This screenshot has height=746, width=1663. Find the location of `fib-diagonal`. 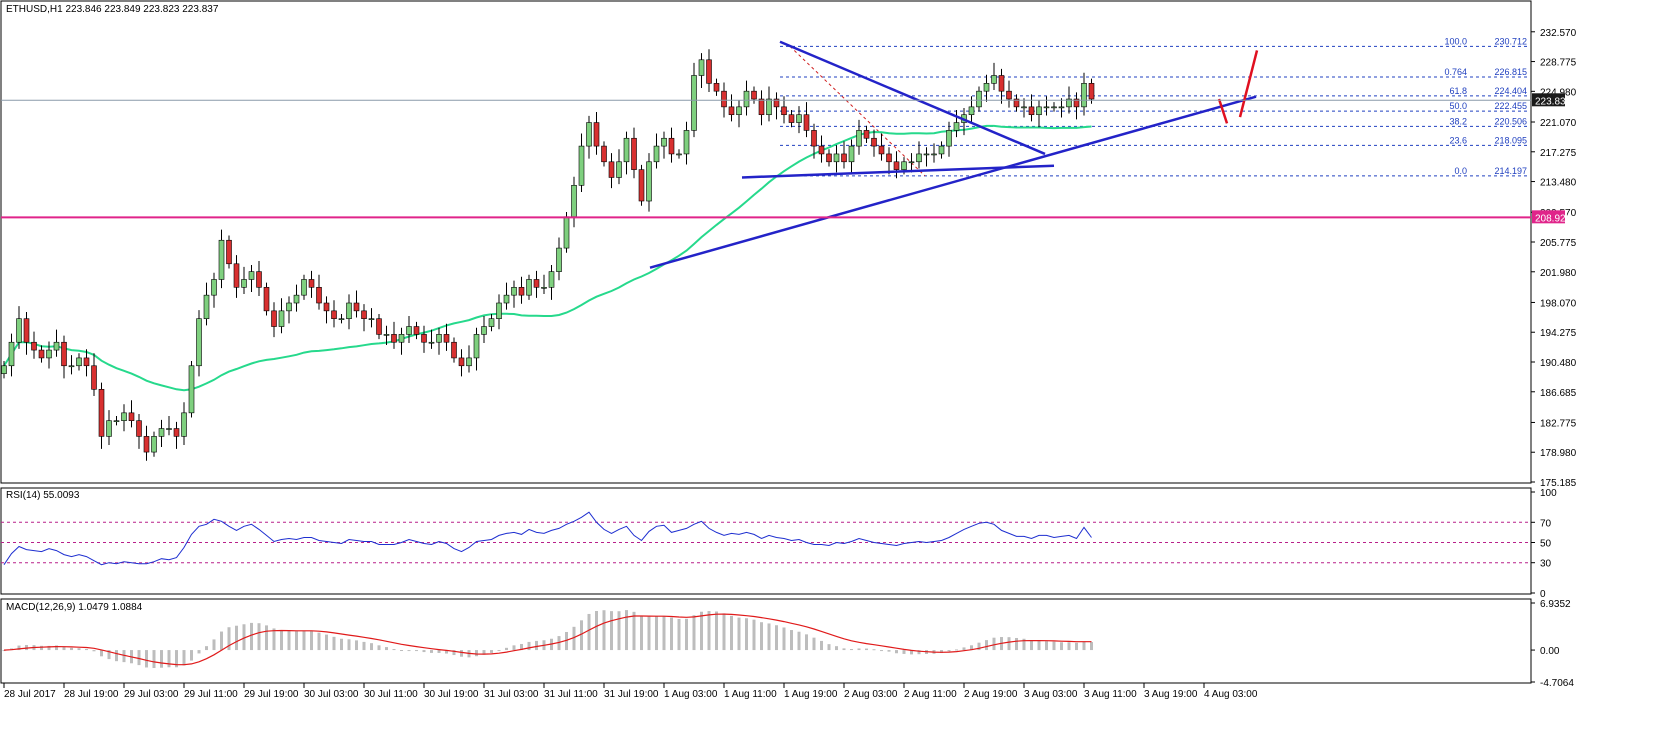

fib-diagonal is located at coordinates (857, 111).